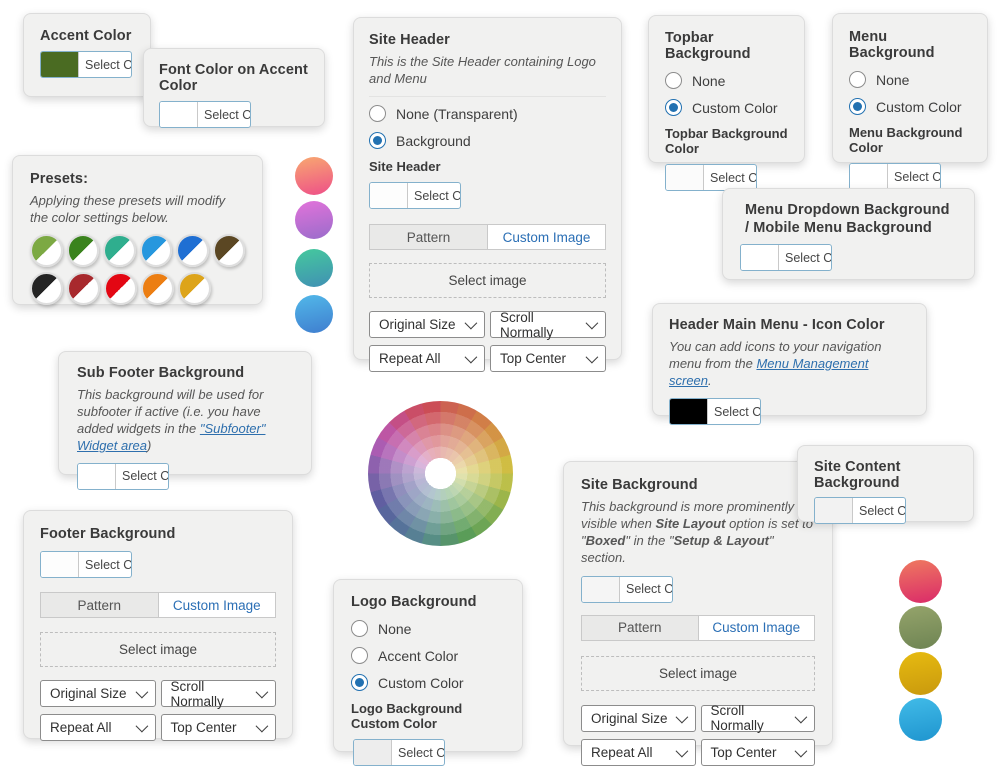  I want to click on site-header-select-color-button: Select Color, so click(415, 196).